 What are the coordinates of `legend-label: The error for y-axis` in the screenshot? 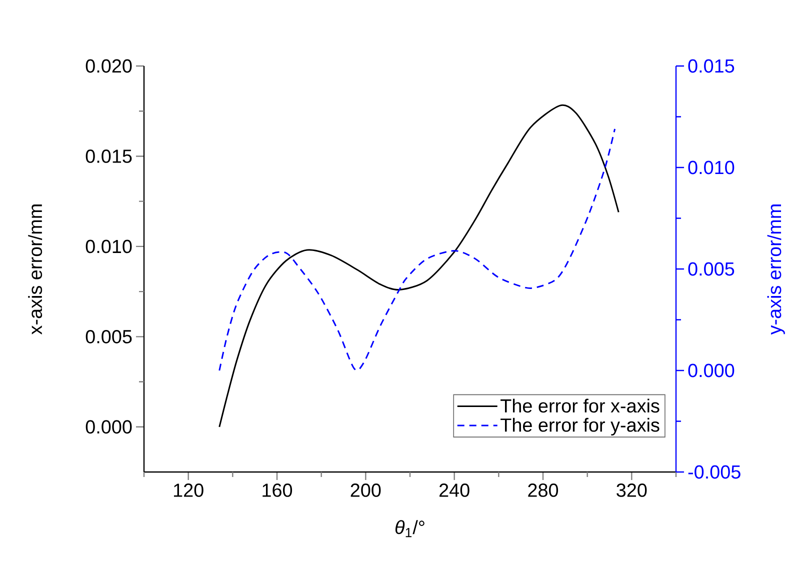 It's located at (580, 427).